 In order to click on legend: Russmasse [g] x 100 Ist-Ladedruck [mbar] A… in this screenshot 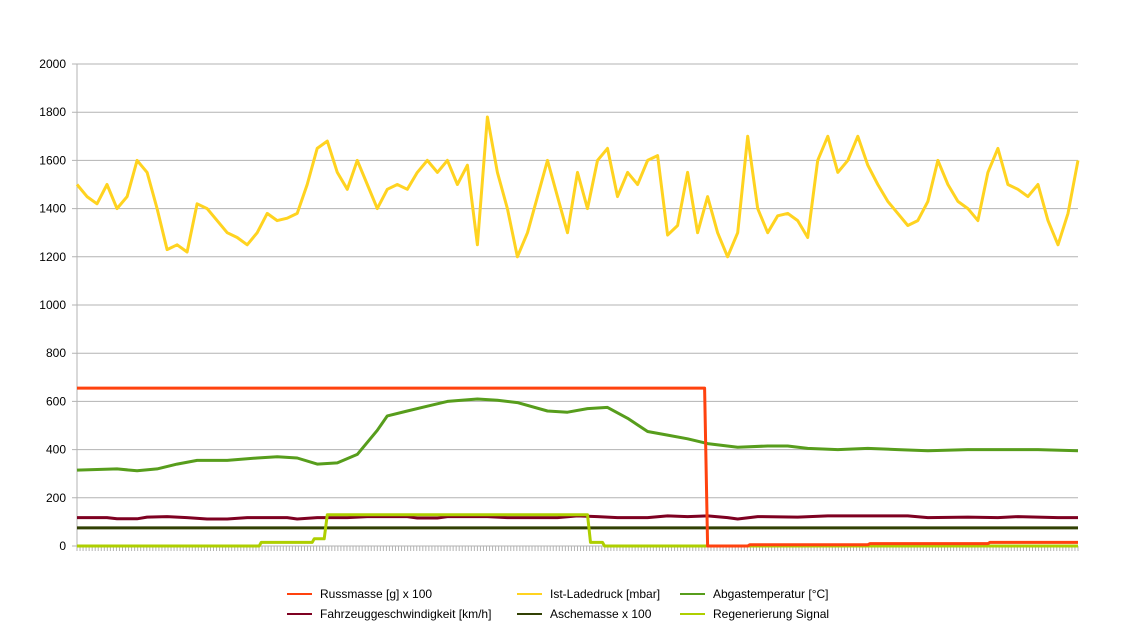, I will do `click(558, 604)`.